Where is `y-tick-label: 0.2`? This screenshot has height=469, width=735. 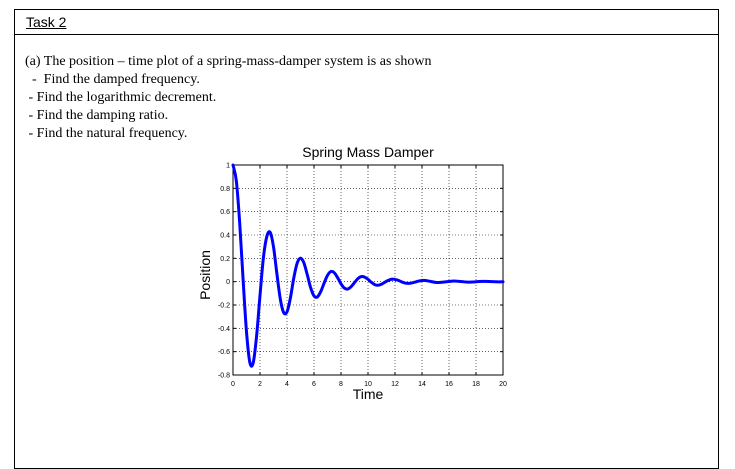
y-tick-label: 0.2 is located at coordinates (225, 259).